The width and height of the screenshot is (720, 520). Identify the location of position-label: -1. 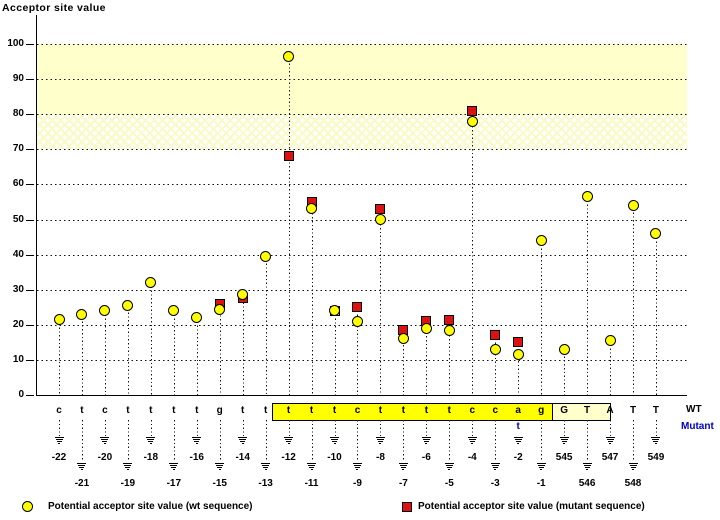
(541, 483).